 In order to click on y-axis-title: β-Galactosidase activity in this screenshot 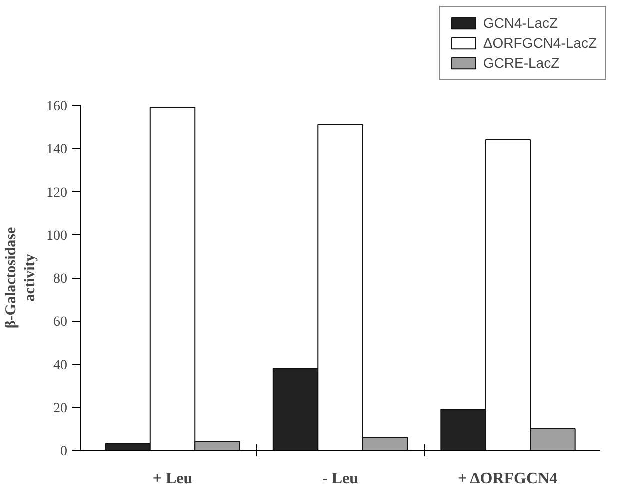, I will do `click(20, 278)`.